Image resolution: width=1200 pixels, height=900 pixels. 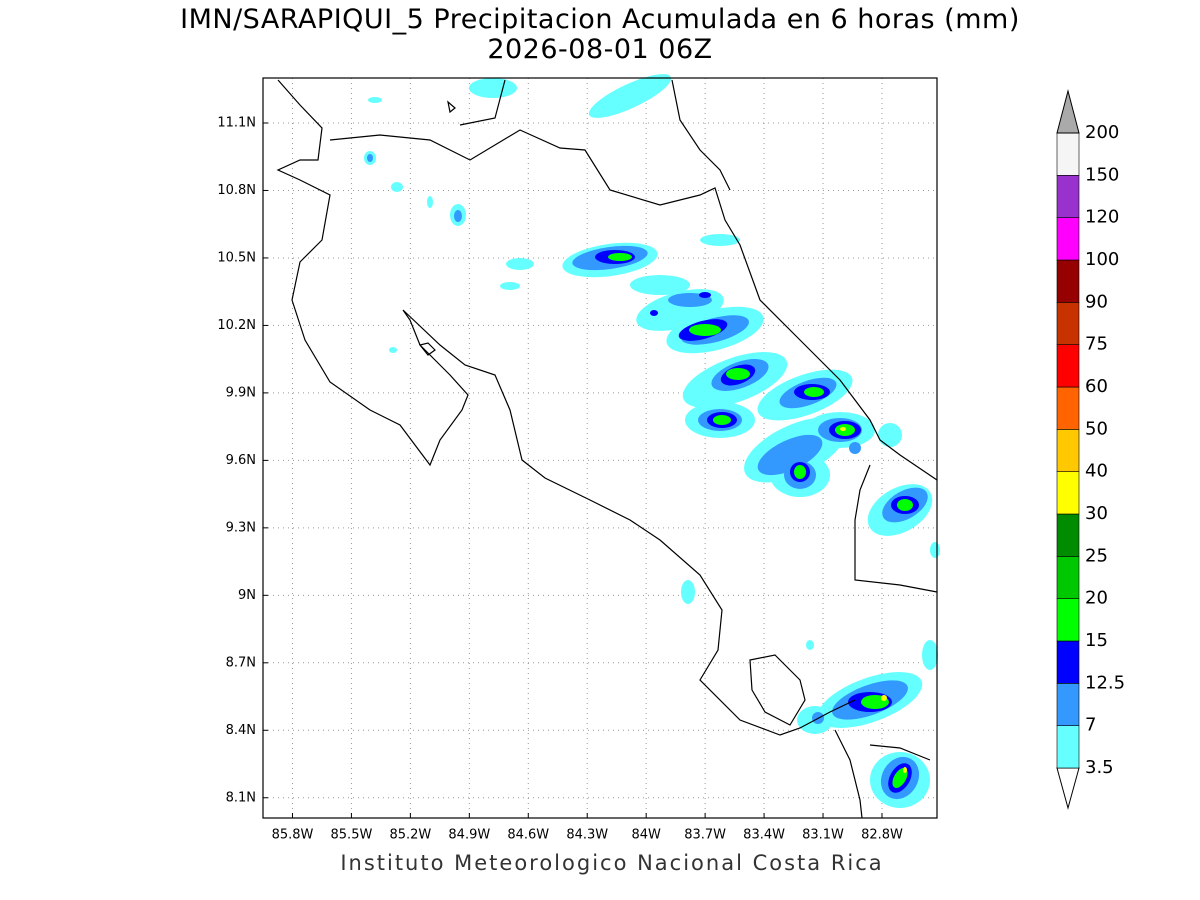 What do you see at coordinates (1096, 428) in the screenshot?
I see `colorbar-label: 50` at bounding box center [1096, 428].